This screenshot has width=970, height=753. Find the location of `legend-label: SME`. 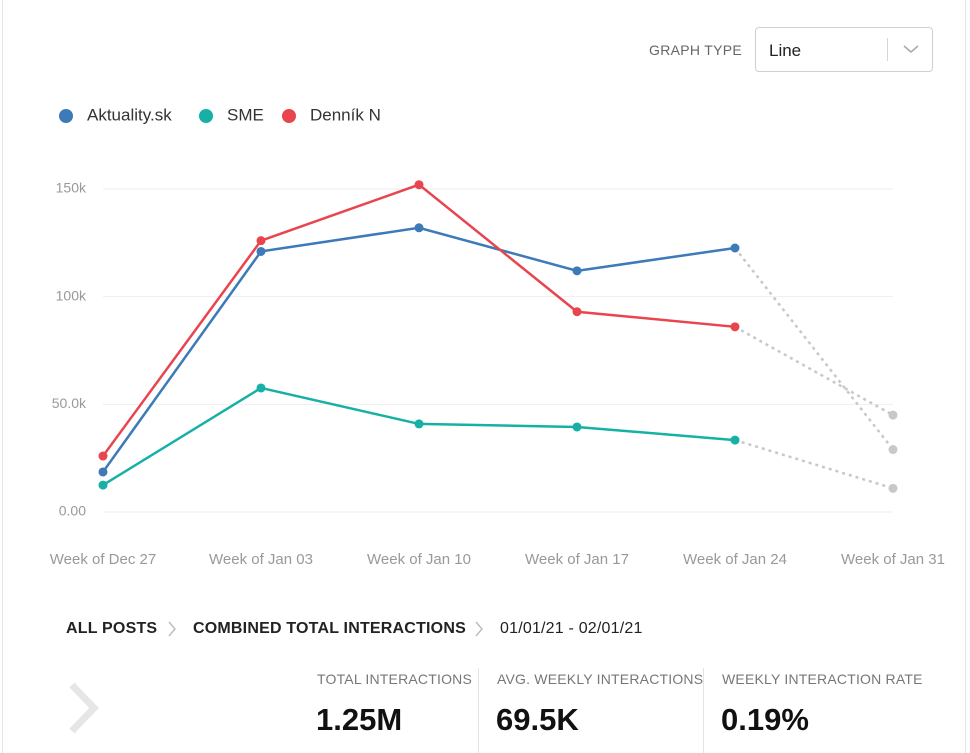

legend-label: SME is located at coordinates (245, 114).